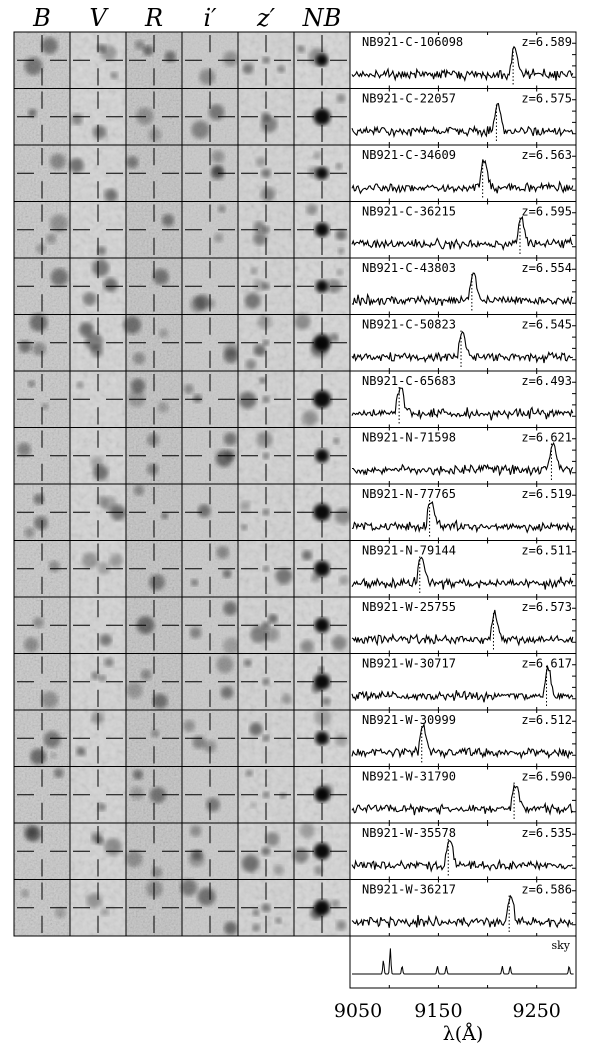 Image resolution: width=590 pixels, height=1045 pixels. I want to click on object-id-label: NB921-W-30999, so click(409, 720).